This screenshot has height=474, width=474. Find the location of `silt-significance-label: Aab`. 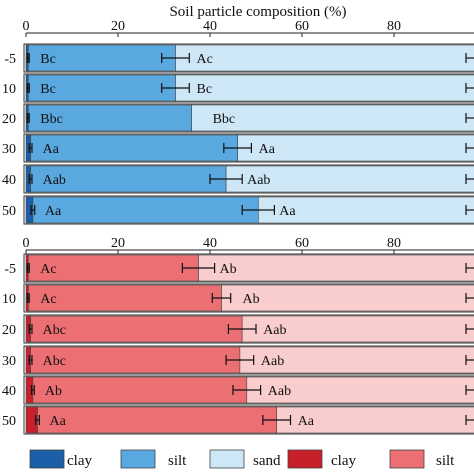

silt-significance-label: Aab is located at coordinates (54, 180).